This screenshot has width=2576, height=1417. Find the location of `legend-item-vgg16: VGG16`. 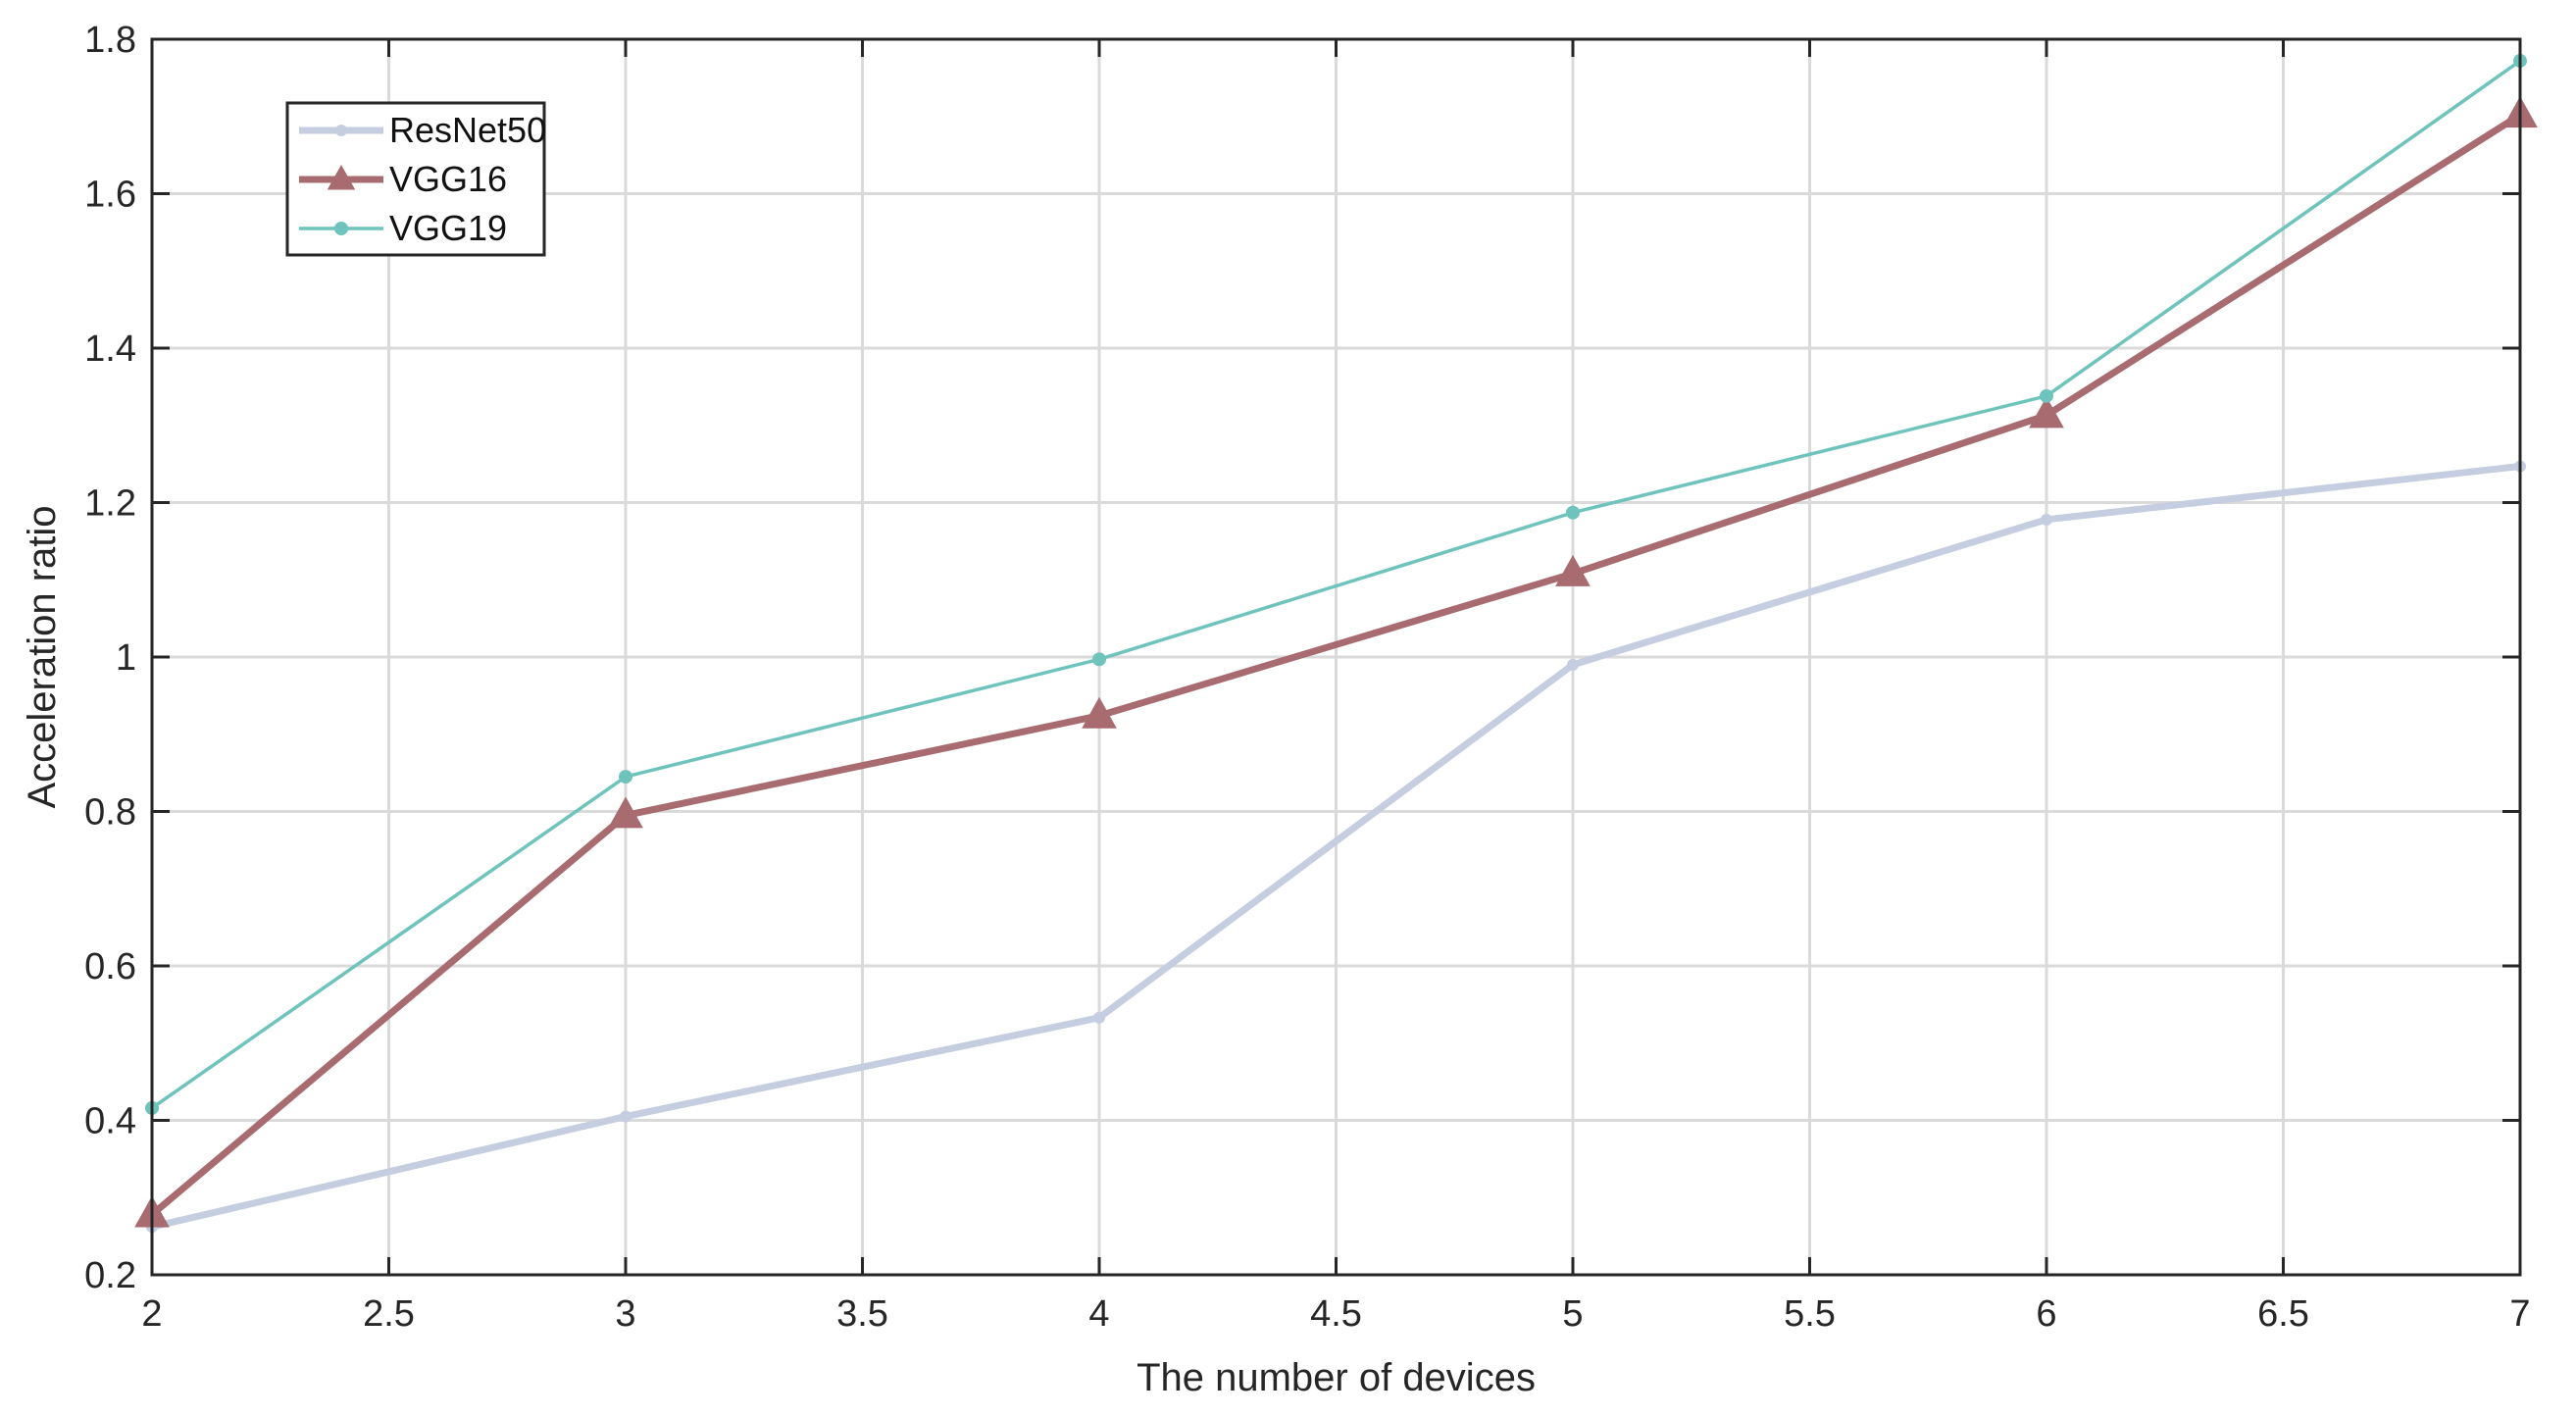

legend-item-vgg16: VGG16 is located at coordinates (403, 179).